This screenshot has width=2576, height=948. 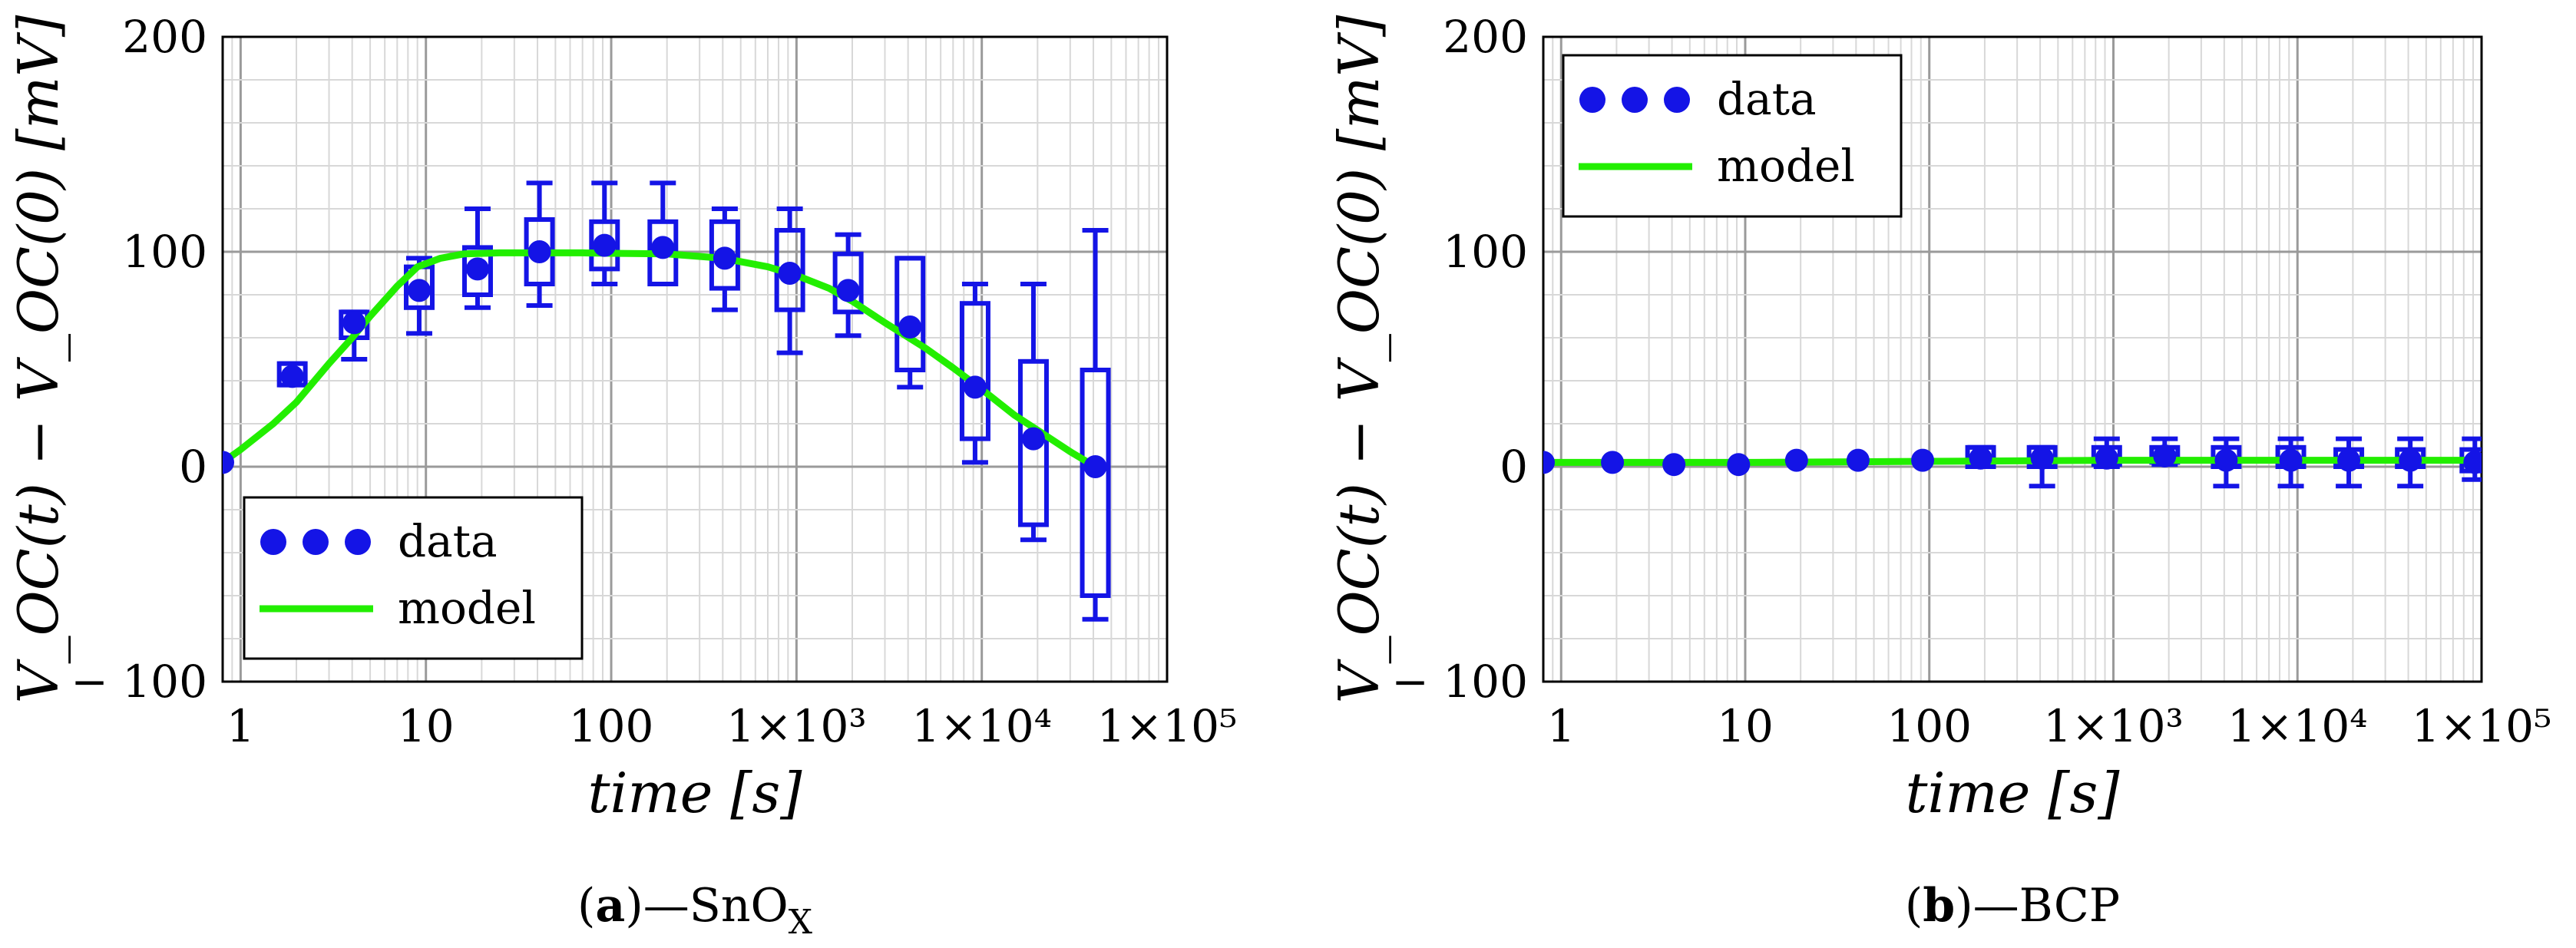 I want to click on model-line, so click(x=2012, y=461).